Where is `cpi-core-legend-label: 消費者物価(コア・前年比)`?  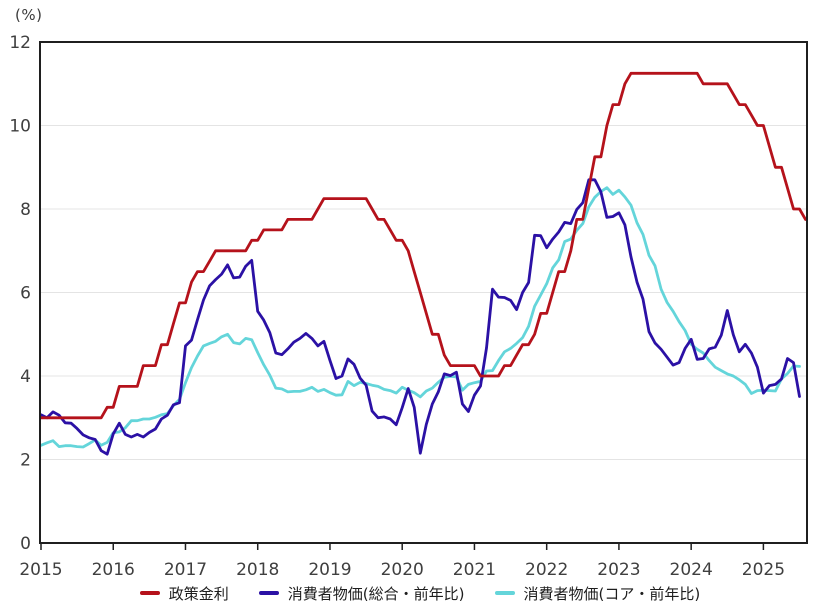 cpi-core-legend-label: 消費者物価(コア・前年比) is located at coordinates (612, 593).